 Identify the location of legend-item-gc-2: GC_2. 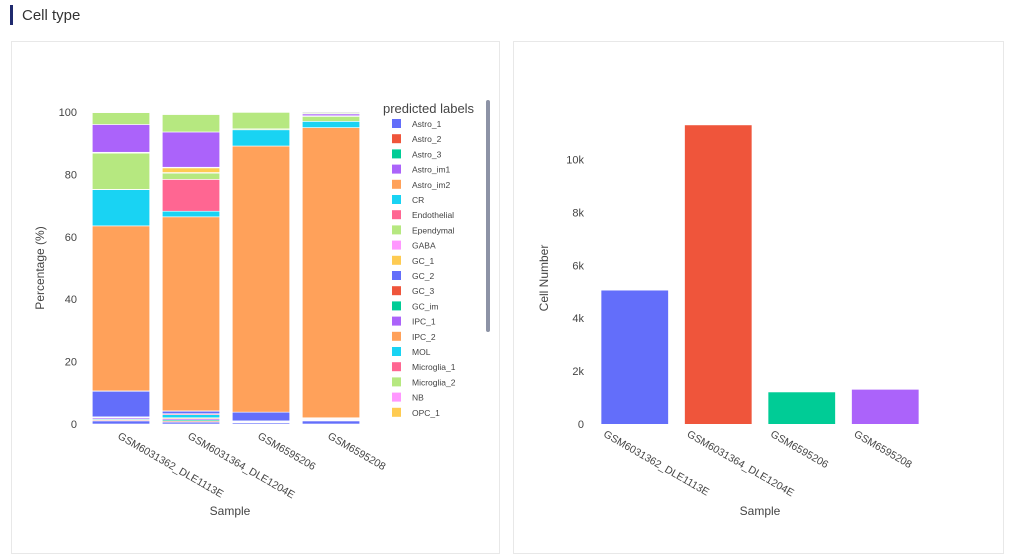
(413, 276).